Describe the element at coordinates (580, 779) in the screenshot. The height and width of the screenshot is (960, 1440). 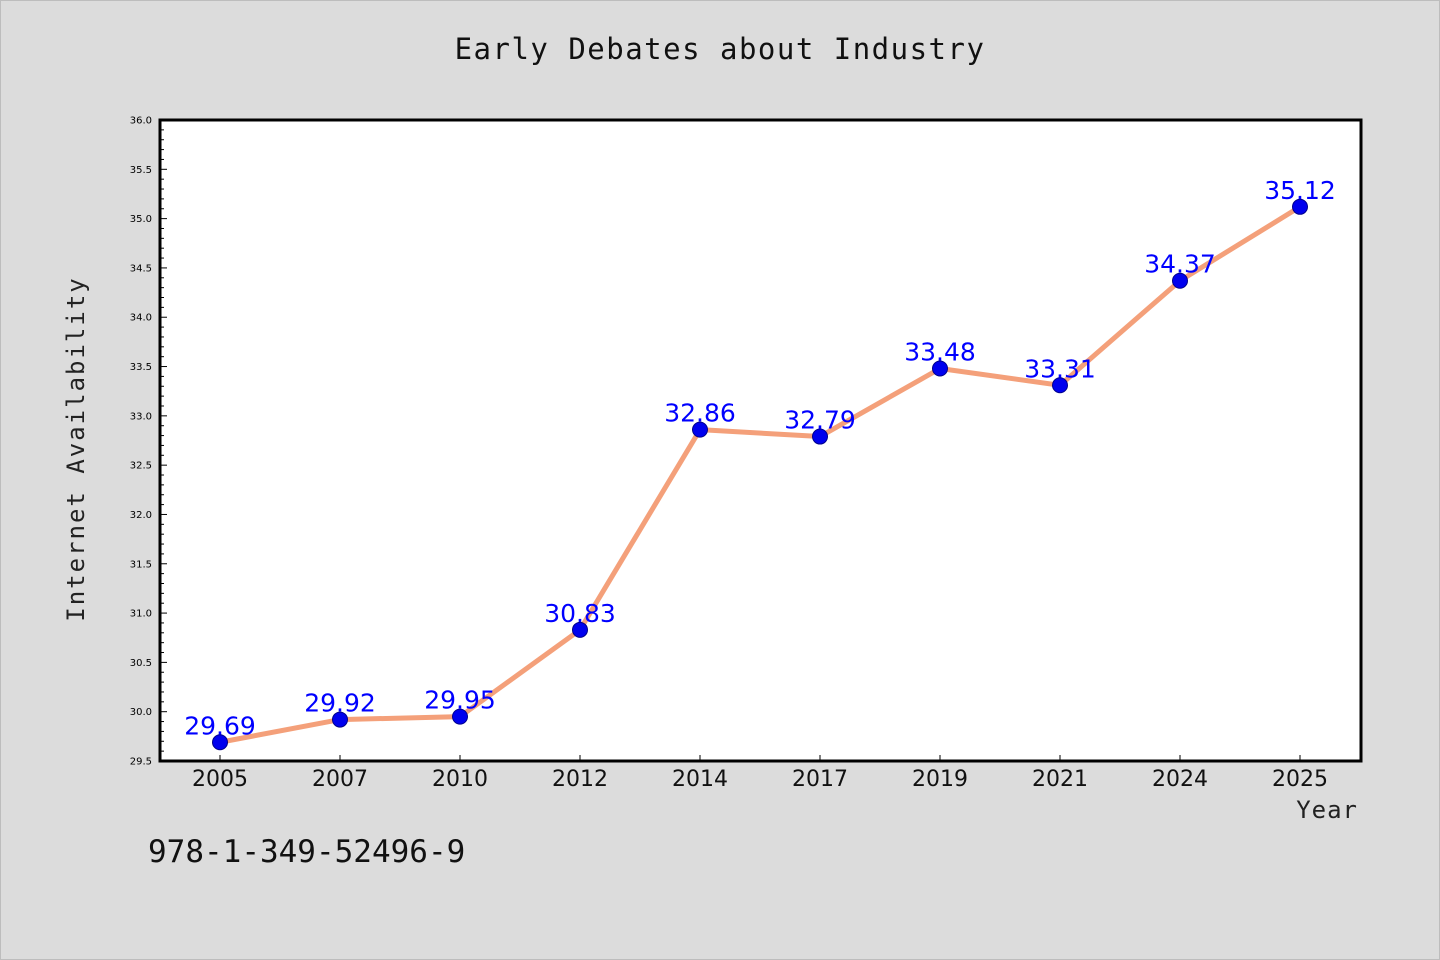
I see `x-tick-label: 2012` at that location.